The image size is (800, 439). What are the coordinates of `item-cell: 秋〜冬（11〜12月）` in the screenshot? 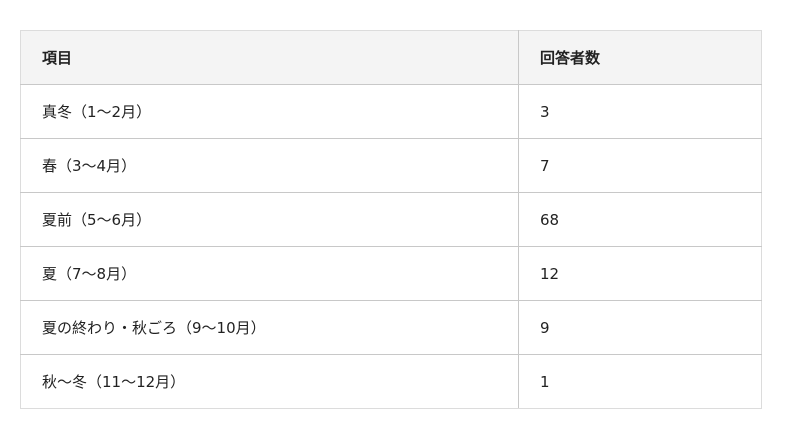 It's located at (269, 381).